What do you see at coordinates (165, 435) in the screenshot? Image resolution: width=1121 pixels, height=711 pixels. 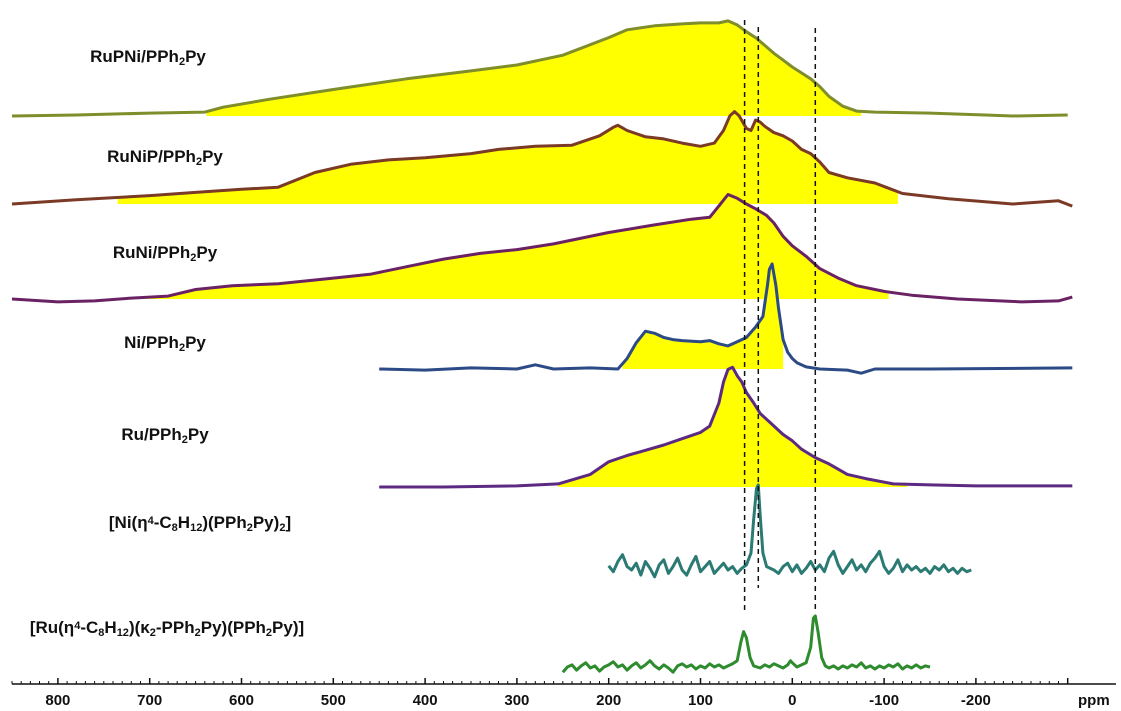 I see `series-label: Ru/PPh2Py` at bounding box center [165, 435].